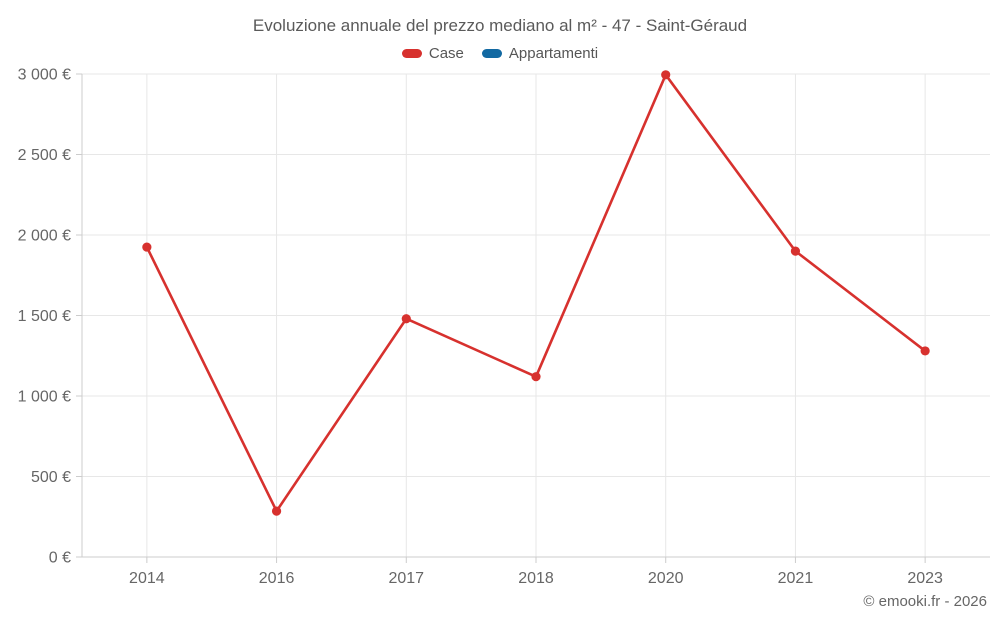 The width and height of the screenshot is (1000, 625). I want to click on y-tick-label: 0 €, so click(60, 558).